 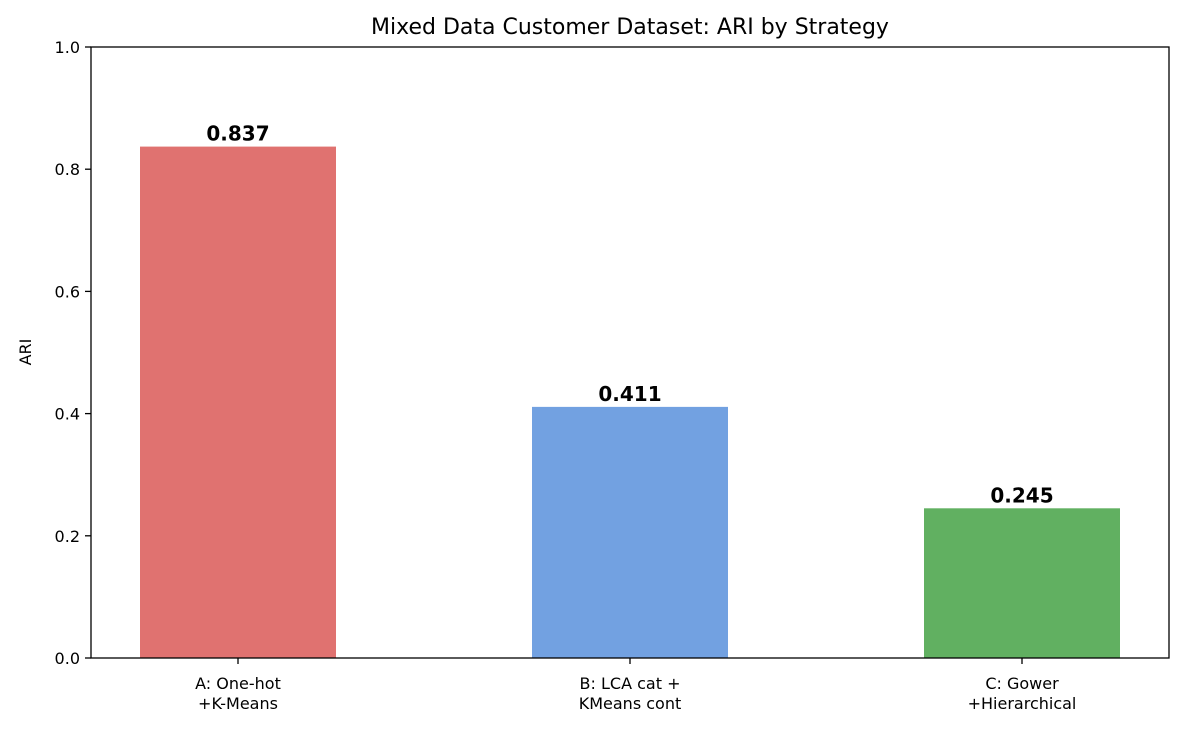 What do you see at coordinates (1022, 683) in the screenshot?
I see `x-tick-label: C: Gower` at bounding box center [1022, 683].